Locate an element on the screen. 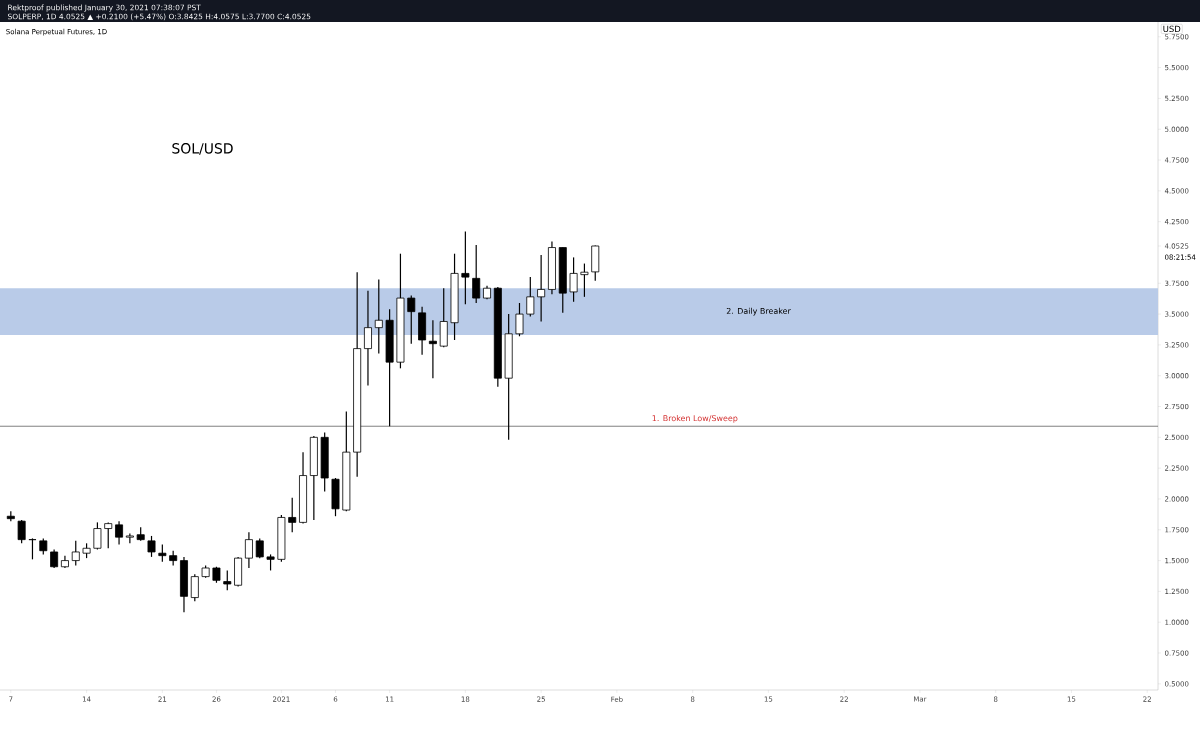  text: SOL/USD is located at coordinates (202, 149).